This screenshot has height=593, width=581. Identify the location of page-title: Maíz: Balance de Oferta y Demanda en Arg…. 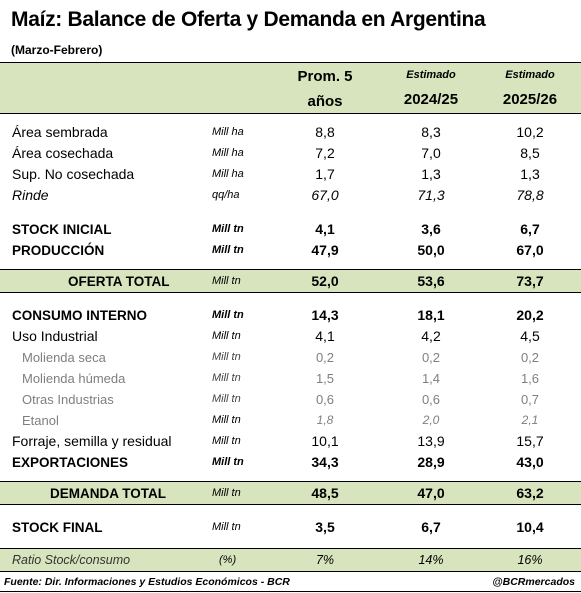
(248, 19).